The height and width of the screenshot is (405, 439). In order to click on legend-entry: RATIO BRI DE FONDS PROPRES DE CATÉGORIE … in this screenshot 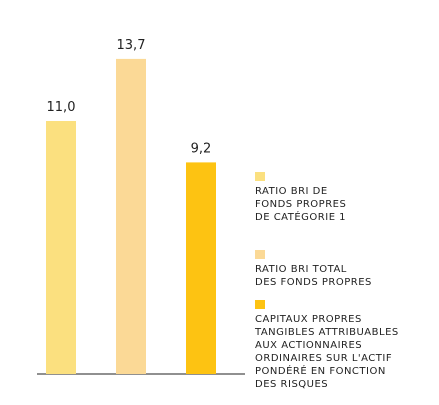, I will do `click(300, 198)`.